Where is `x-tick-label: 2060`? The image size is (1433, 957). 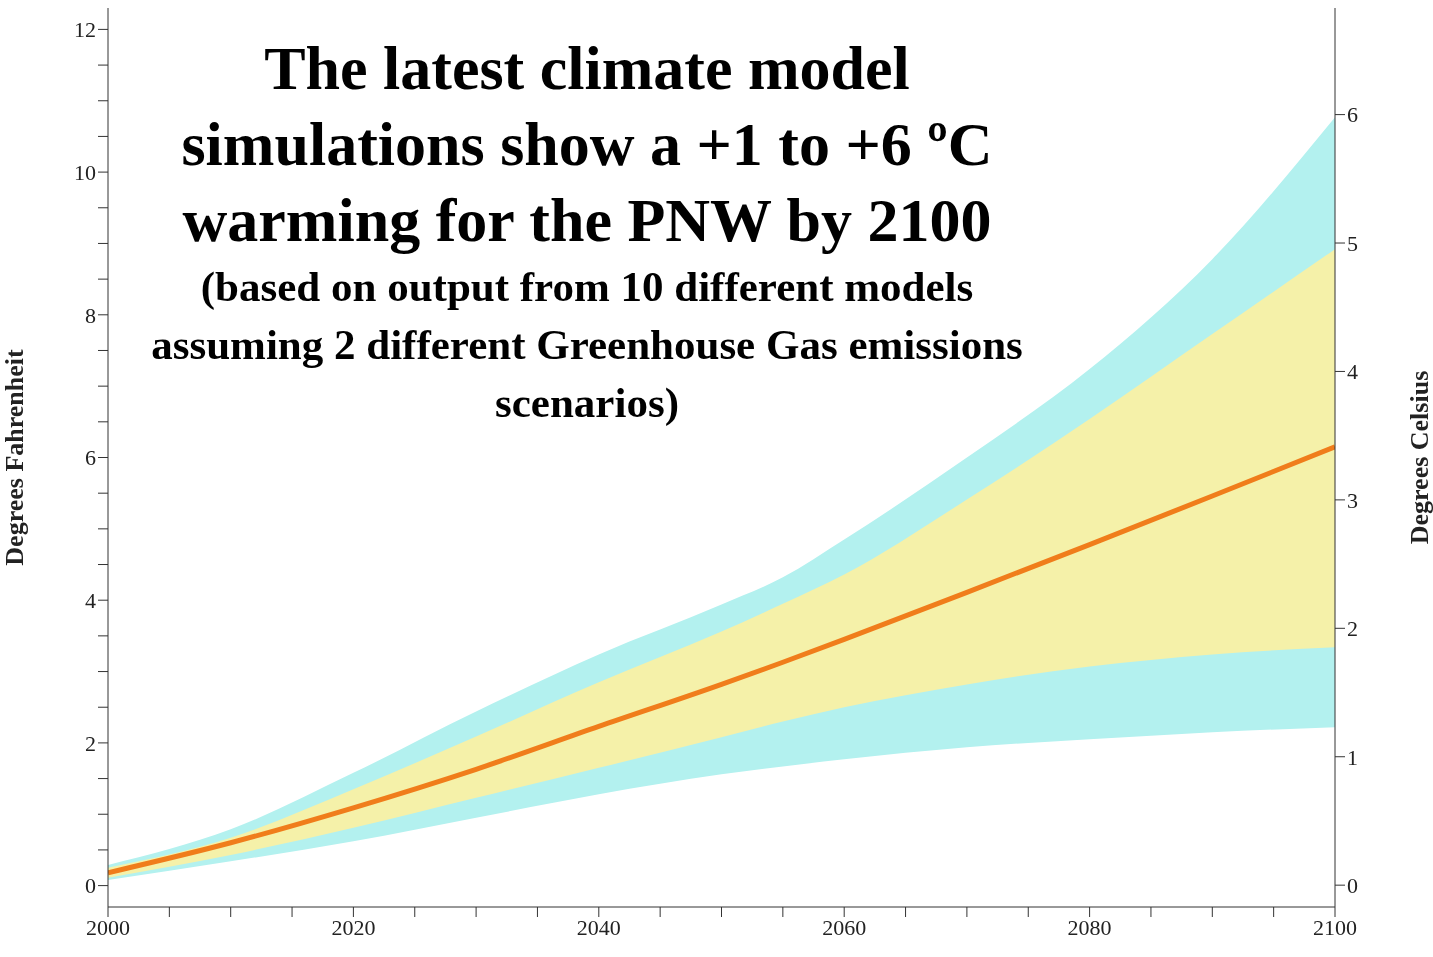 x-tick-label: 2060 is located at coordinates (844, 927).